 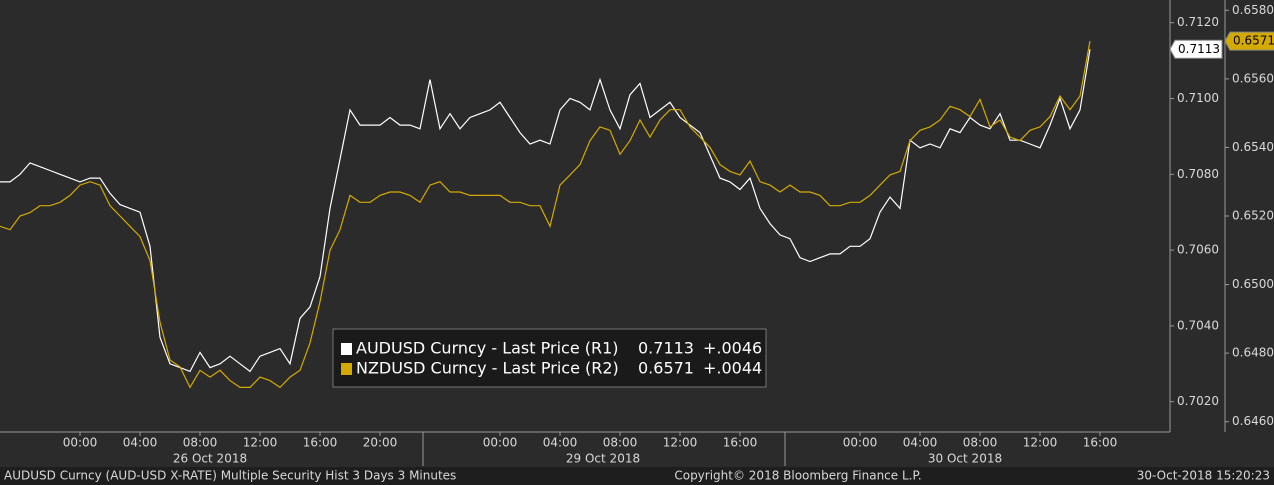 I want to click on y-tick-label: 0.7020, so click(x=1198, y=401).